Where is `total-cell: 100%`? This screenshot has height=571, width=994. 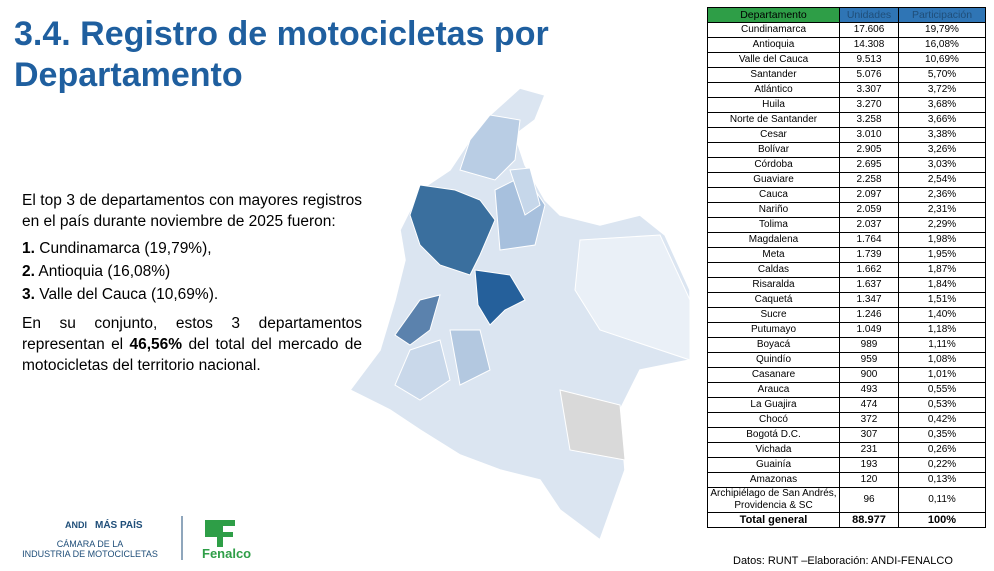 total-cell: 100% is located at coordinates (942, 520).